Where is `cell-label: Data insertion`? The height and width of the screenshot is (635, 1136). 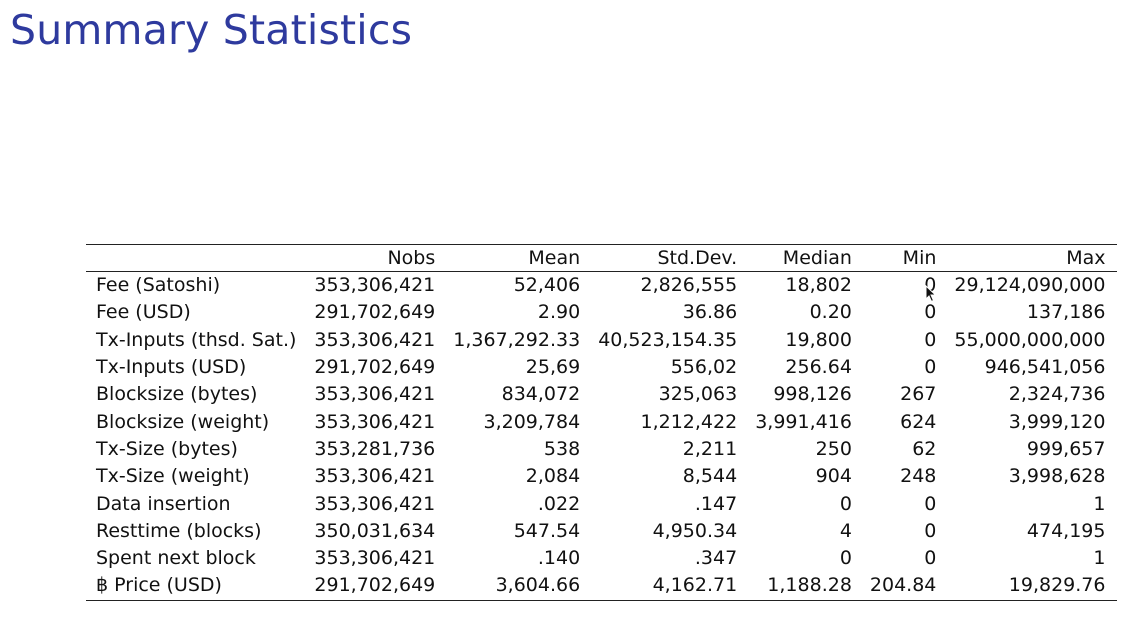 cell-label: Data insertion is located at coordinates (163, 503).